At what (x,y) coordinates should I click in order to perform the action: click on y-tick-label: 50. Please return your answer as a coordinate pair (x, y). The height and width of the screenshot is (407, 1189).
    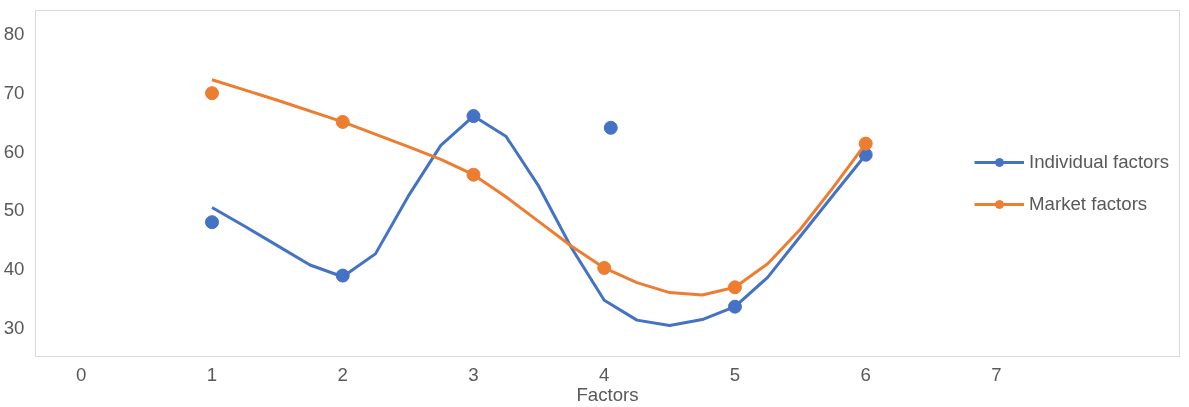
    Looking at the image, I should click on (14, 210).